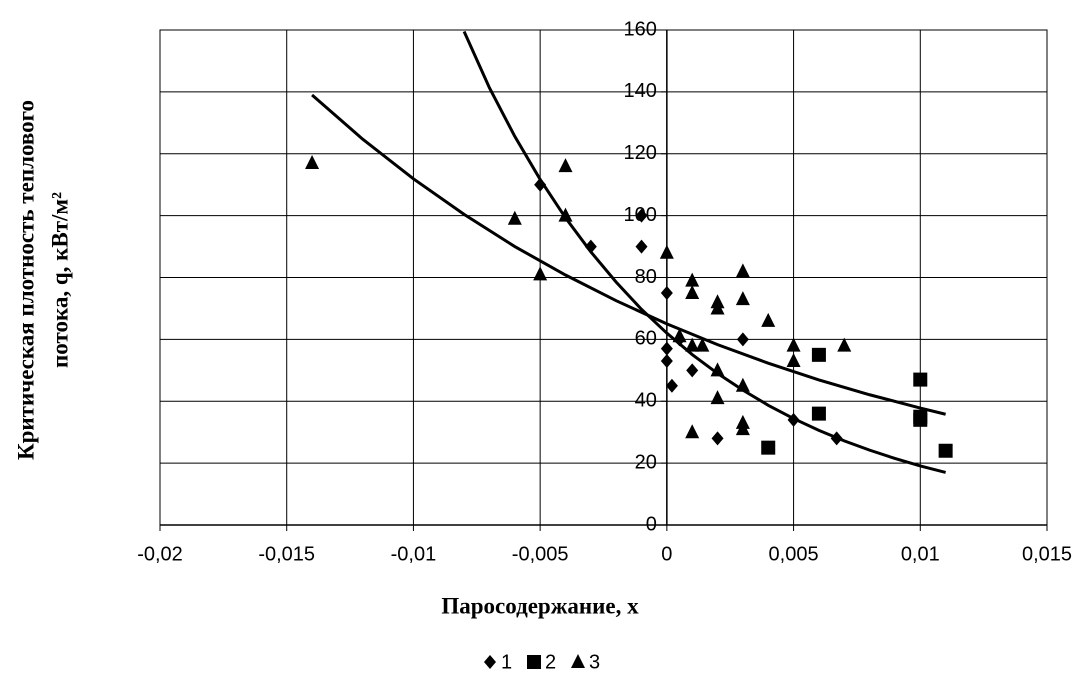 The height and width of the screenshot is (675, 1087). I want to click on x-tick-label: -0,005, so click(540, 554).